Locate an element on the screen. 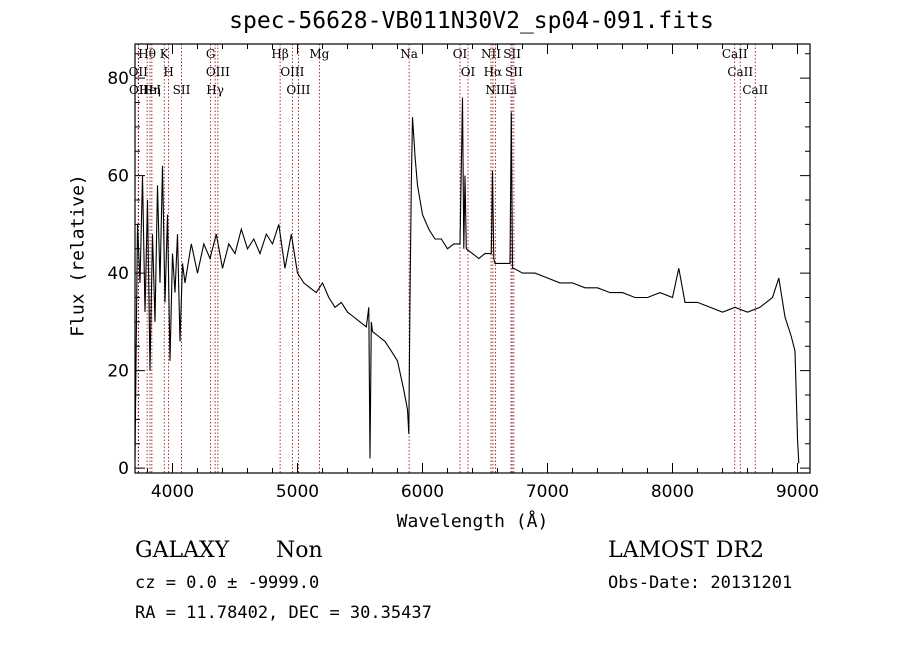  line-marker-label: K is located at coordinates (165, 54).